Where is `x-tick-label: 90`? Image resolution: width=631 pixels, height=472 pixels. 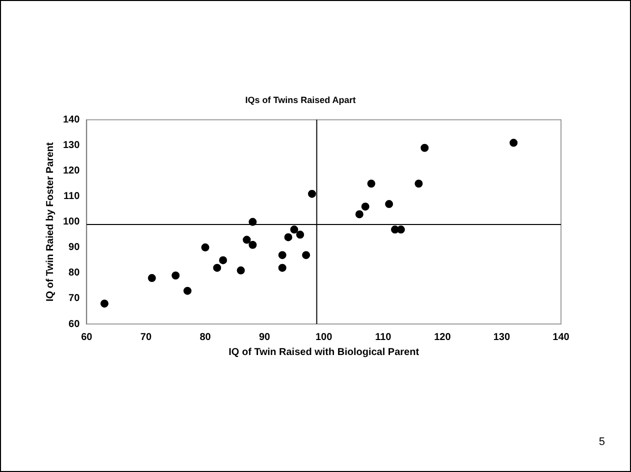
x-tick-label: 90 is located at coordinates (264, 337).